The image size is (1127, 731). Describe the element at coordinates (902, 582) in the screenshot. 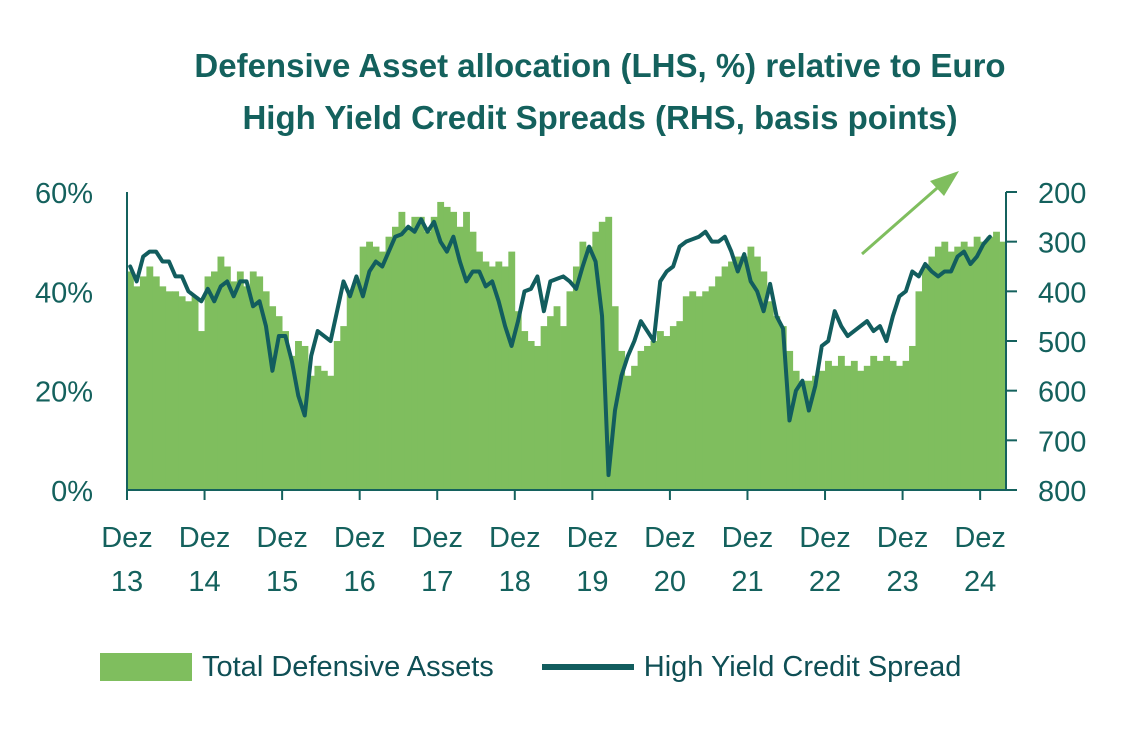

I see `x-tick-label-year: 23` at that location.